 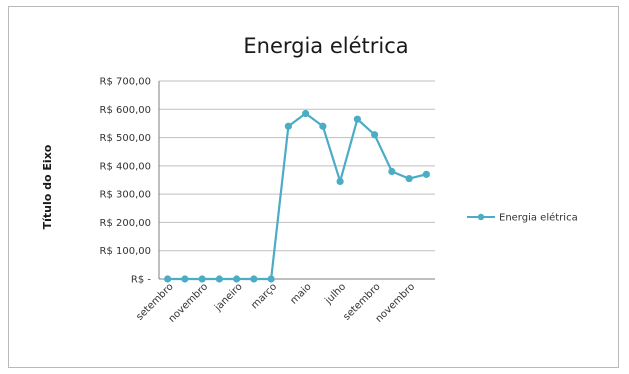 What do you see at coordinates (125, 251) in the screenshot?
I see `y-tick-label: R$ 100,00` at bounding box center [125, 251].